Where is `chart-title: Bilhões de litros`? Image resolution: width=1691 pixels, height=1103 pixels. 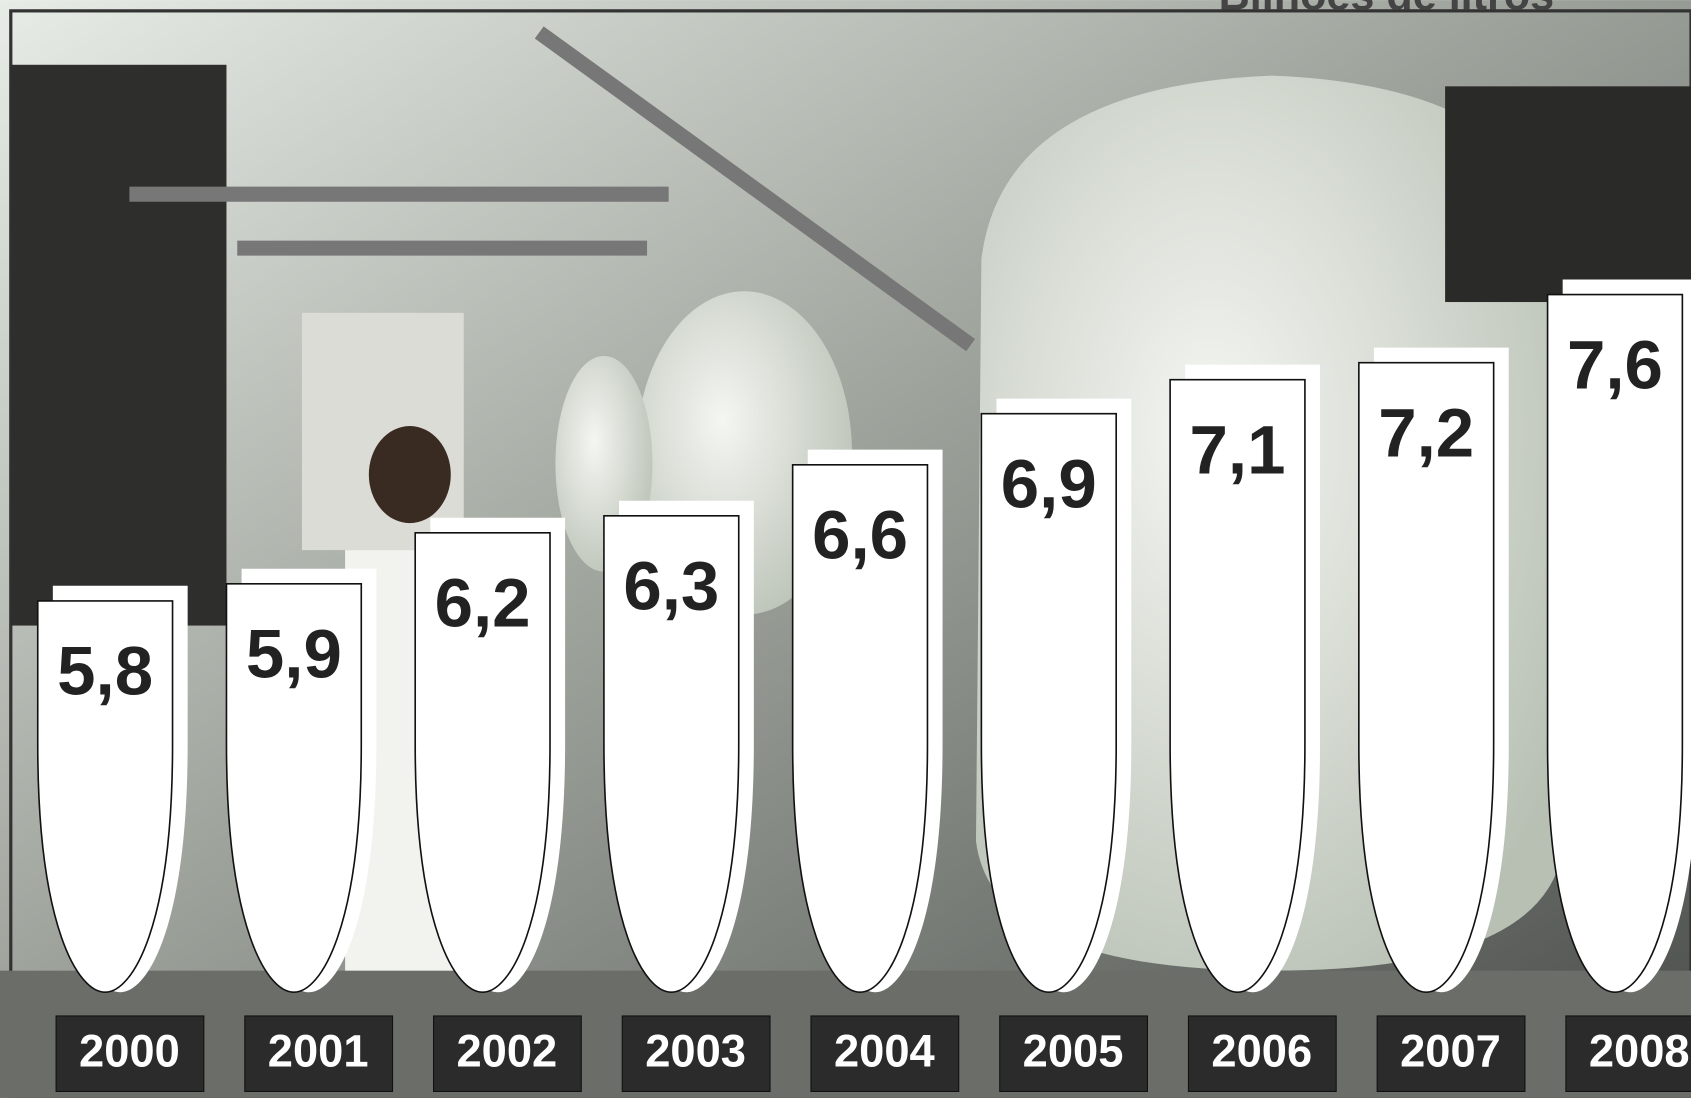 chart-title: Bilhões de litros is located at coordinates (1386, 9).